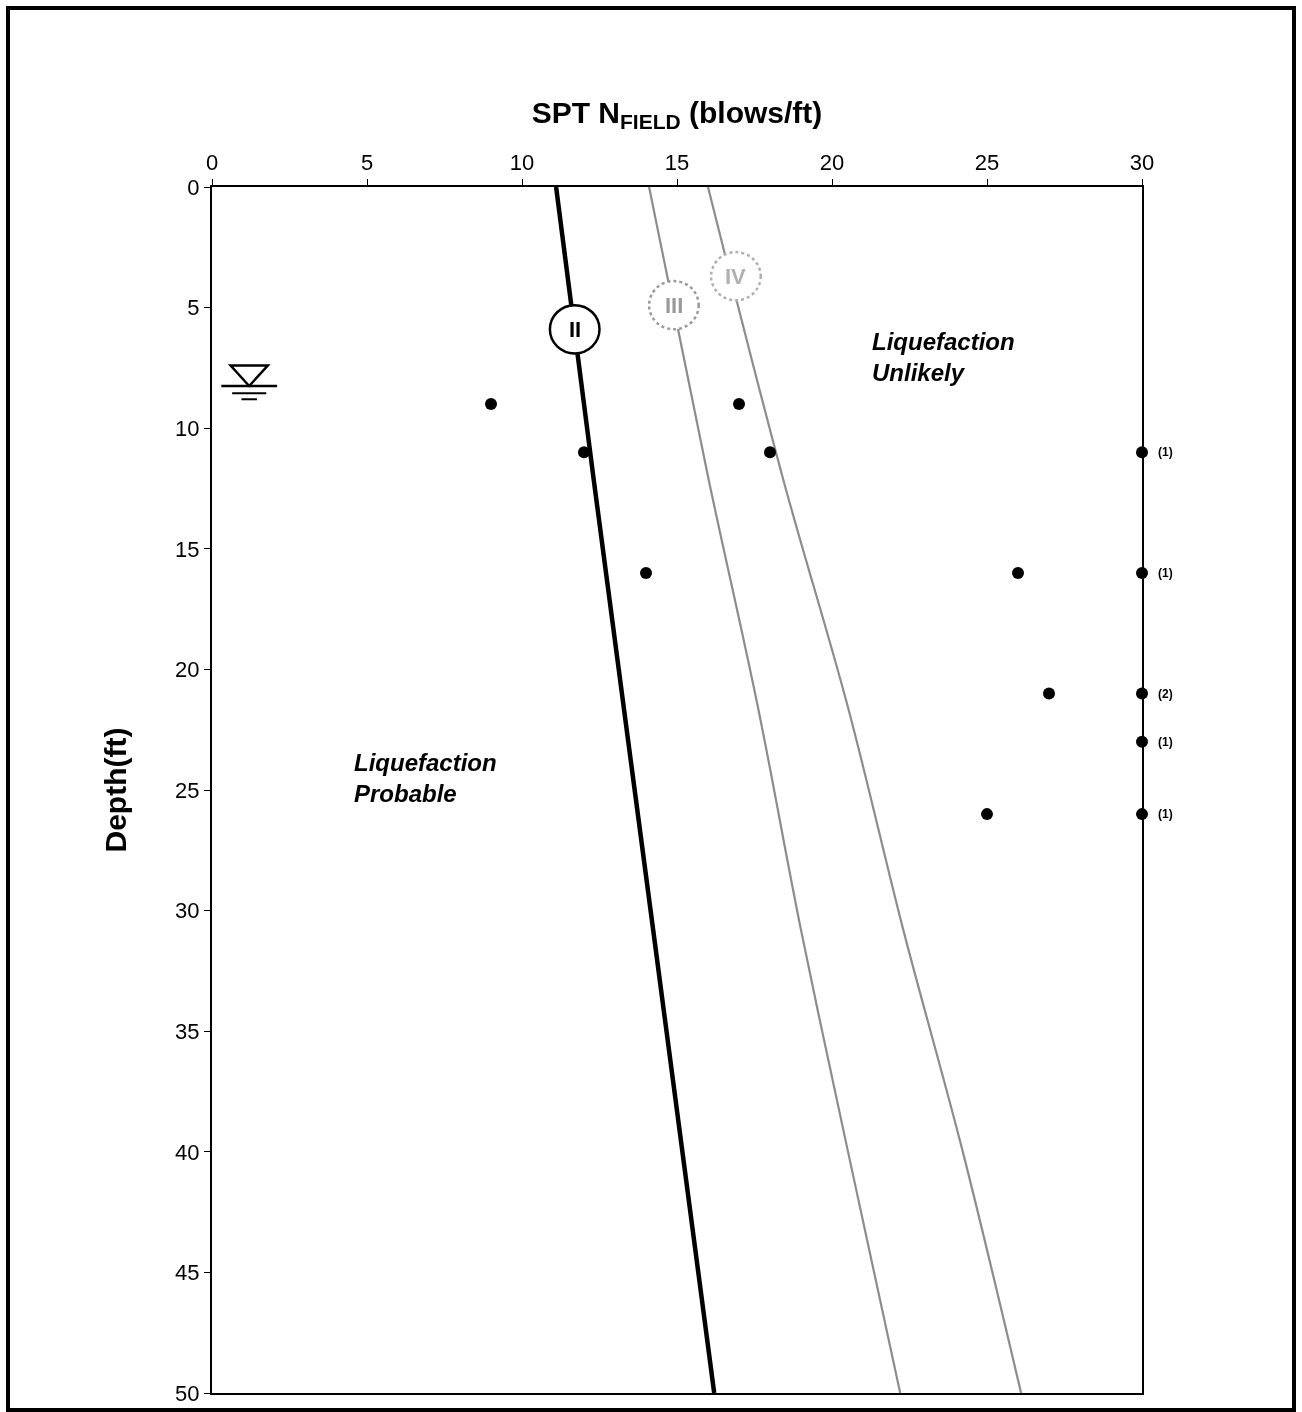 This screenshot has width=1302, height=1412. What do you see at coordinates (674, 305) in the screenshot?
I see `annotation: III` at bounding box center [674, 305].